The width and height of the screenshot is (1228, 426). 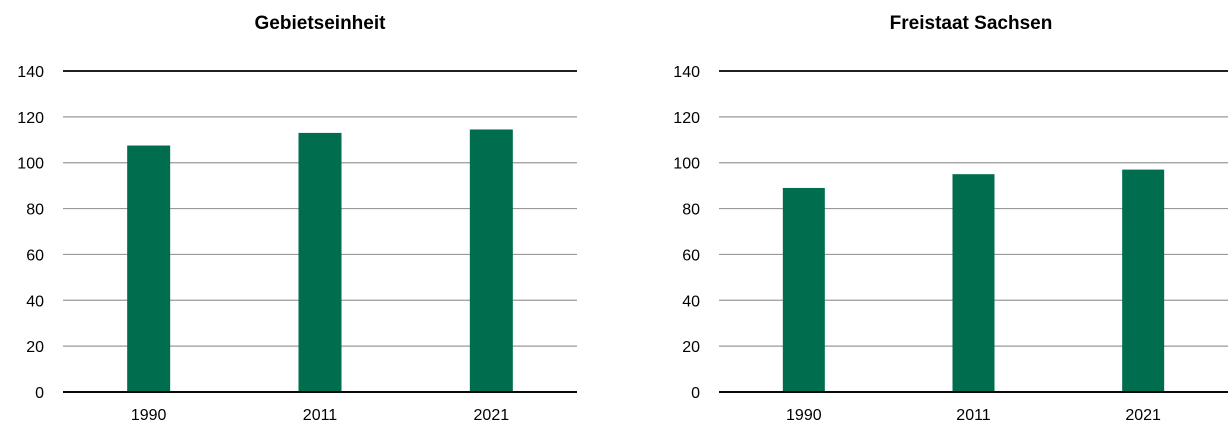 I want to click on chart-title: Gebietseinheit, so click(x=320, y=23).